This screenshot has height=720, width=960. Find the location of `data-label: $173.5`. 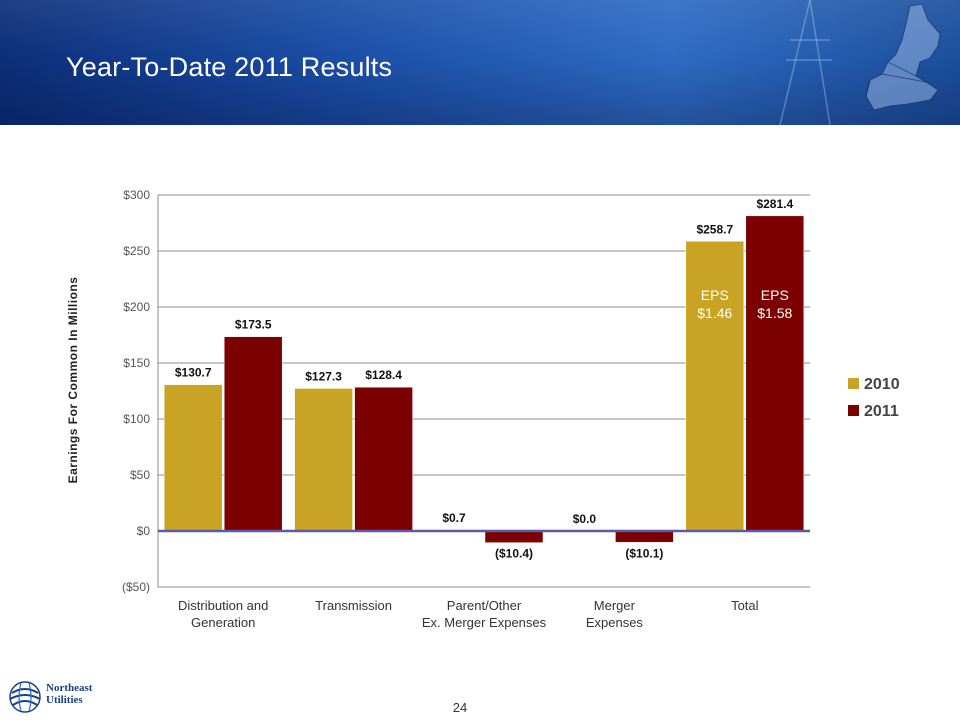

data-label: $173.5 is located at coordinates (253, 325).